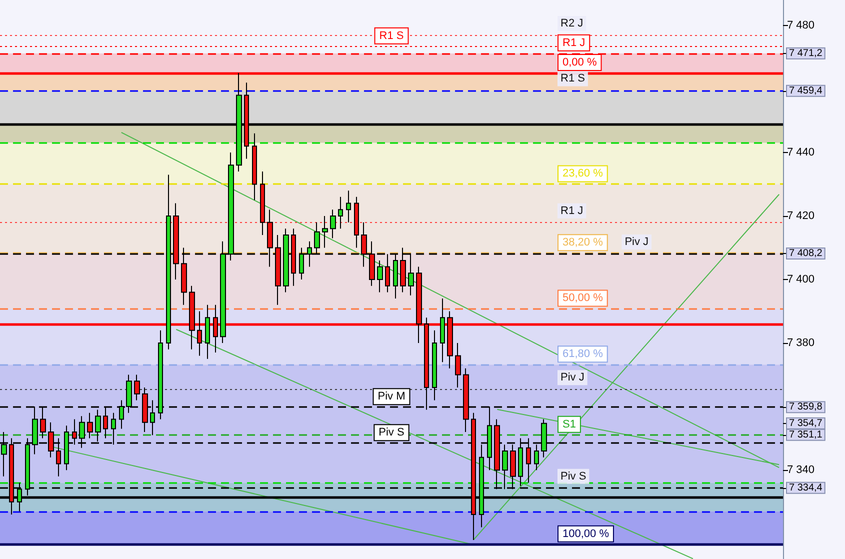  Describe the element at coordinates (583, 354) in the screenshot. I see `annotation: 61,80 %` at that location.